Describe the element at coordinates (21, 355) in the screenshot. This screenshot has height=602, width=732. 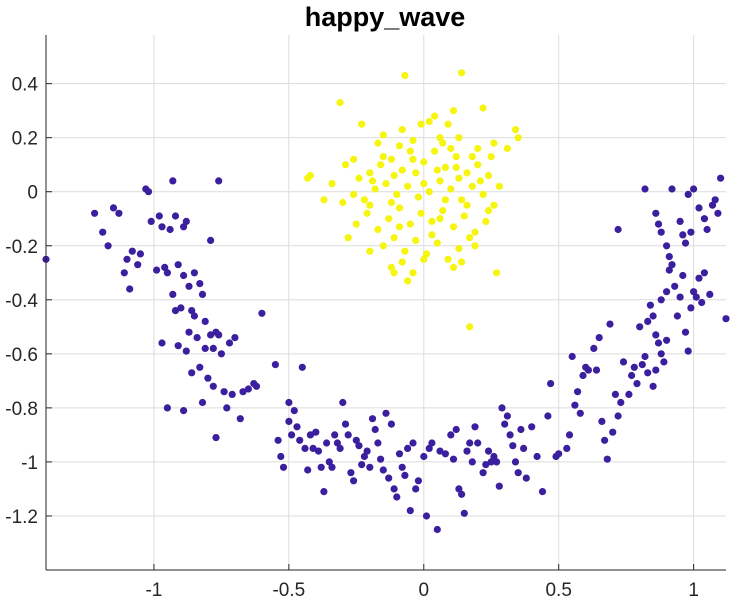
I see `y-tick-label: -0.6` at that location.